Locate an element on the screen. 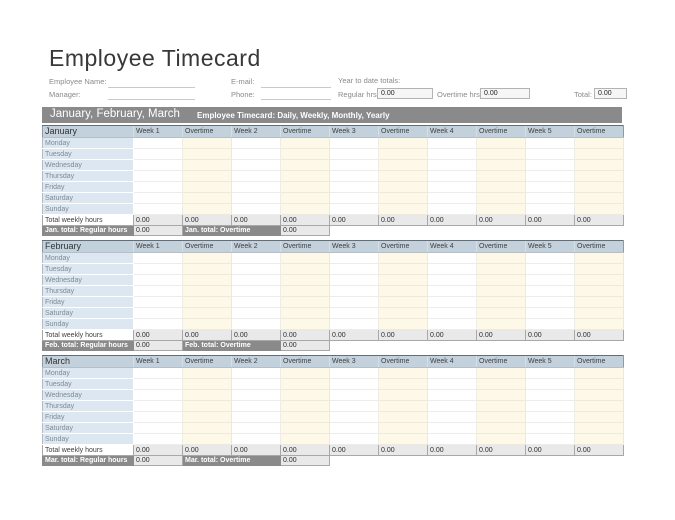  employee-name-input is located at coordinates (151, 82).